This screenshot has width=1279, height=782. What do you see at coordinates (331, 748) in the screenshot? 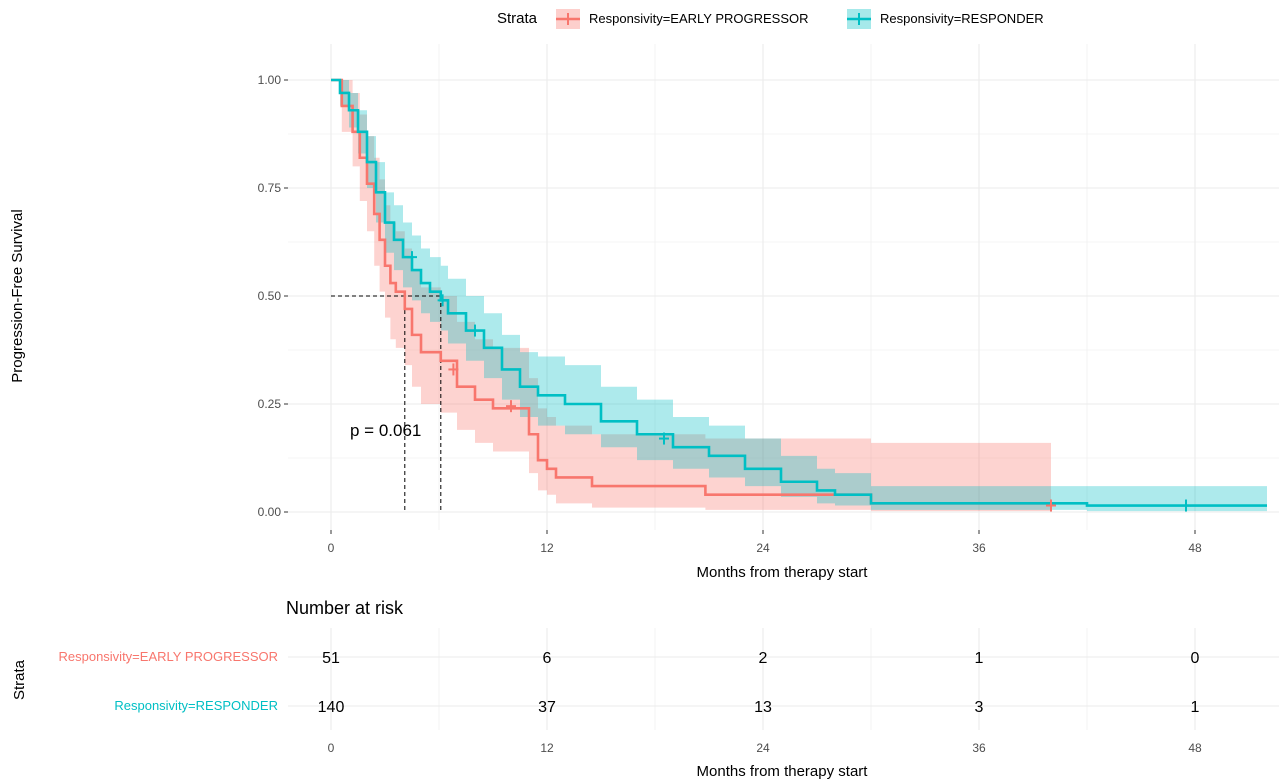
I see `risk-x-tick-label: 0` at bounding box center [331, 748].